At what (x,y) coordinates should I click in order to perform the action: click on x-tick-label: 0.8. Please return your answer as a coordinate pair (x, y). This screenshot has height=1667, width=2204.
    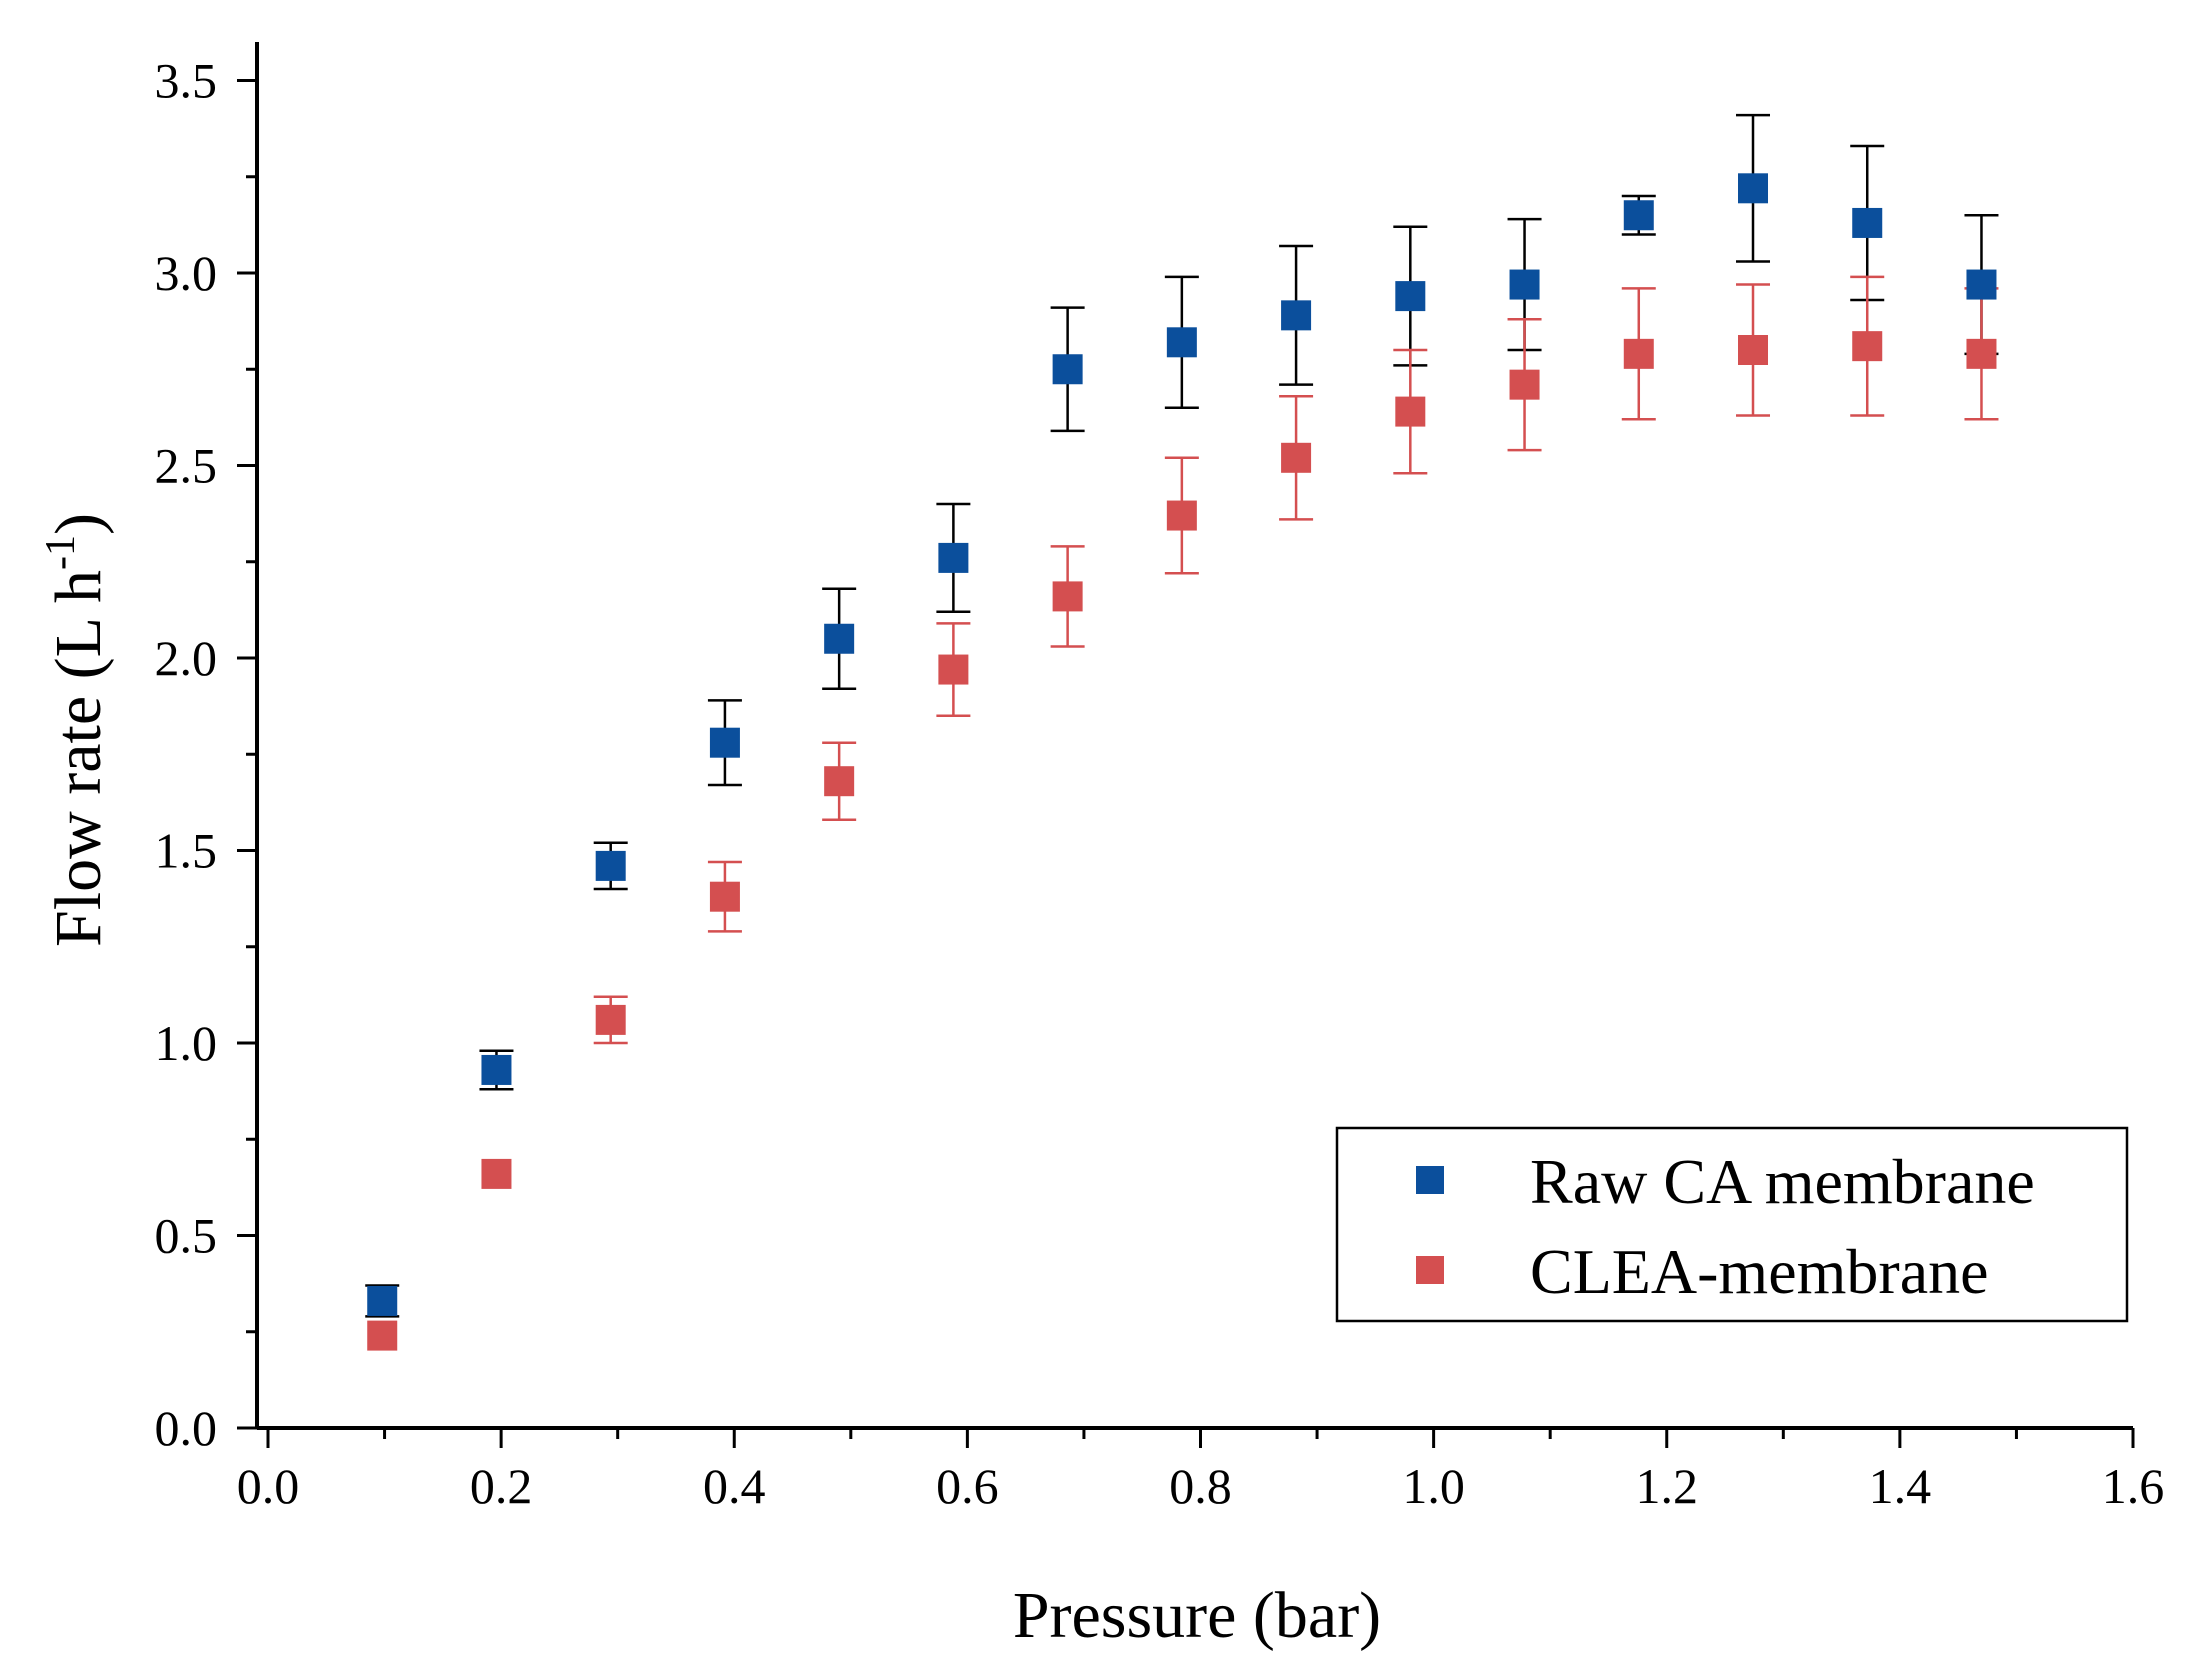
    Looking at the image, I should click on (1200, 1486).